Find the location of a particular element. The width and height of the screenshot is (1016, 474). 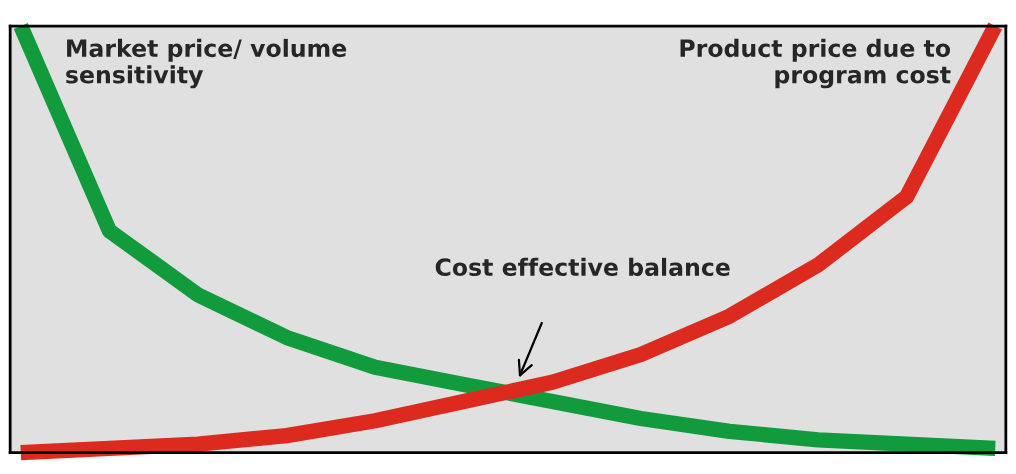

annotation: Cost effective balance is located at coordinates (582, 267).